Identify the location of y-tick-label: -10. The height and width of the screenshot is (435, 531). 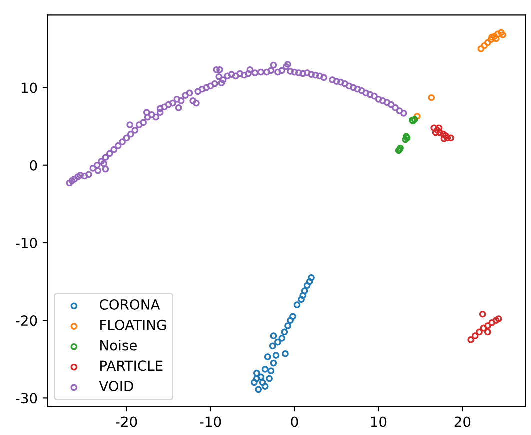
(27, 243).